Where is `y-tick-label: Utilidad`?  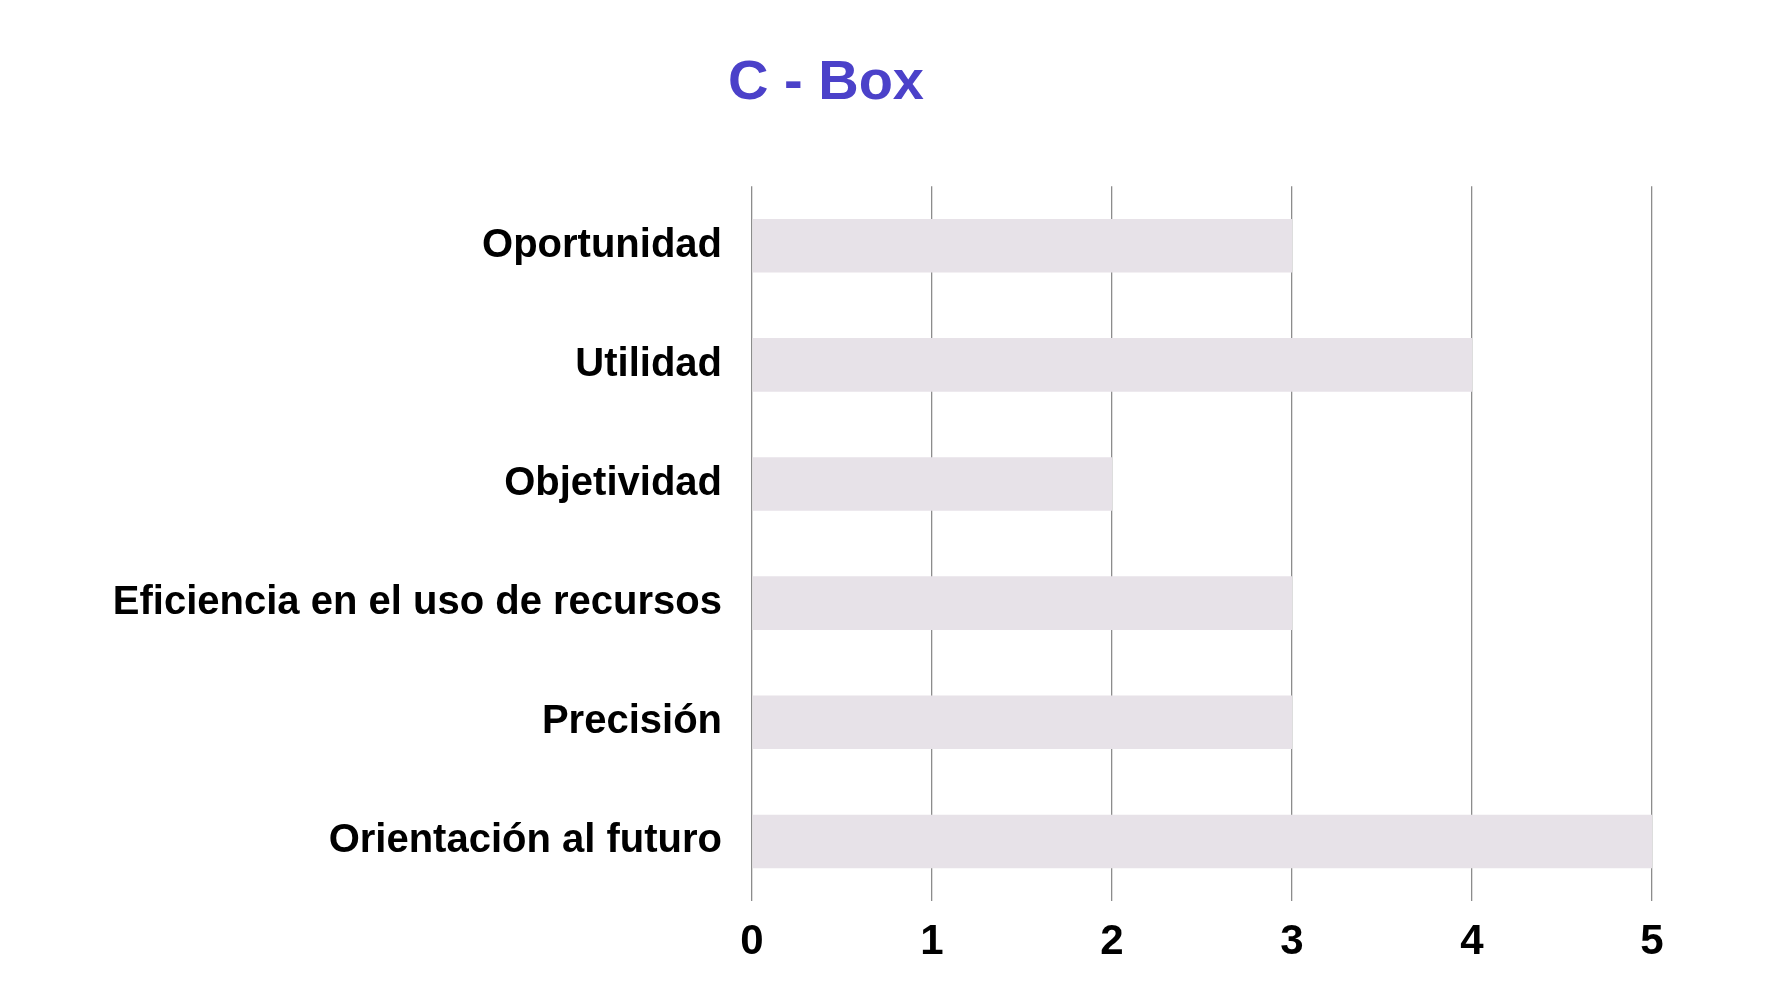 y-tick-label: Utilidad is located at coordinates (648, 361).